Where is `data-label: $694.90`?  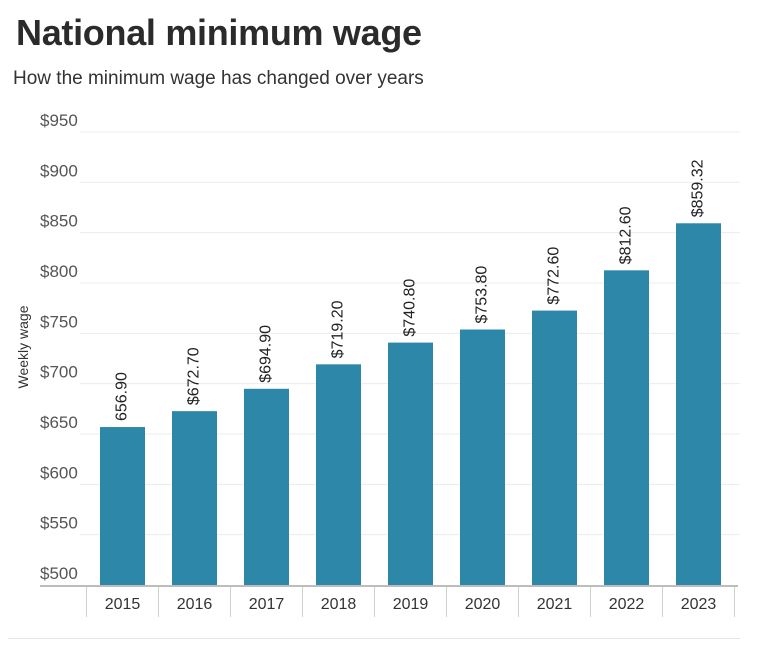 data-label: $694.90 is located at coordinates (266, 354).